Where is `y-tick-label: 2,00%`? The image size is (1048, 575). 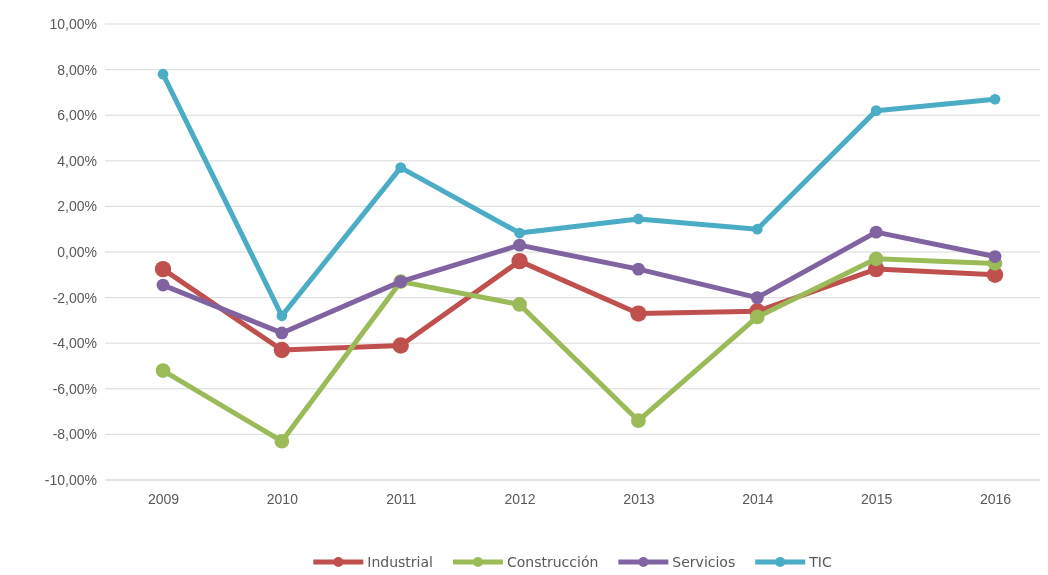 y-tick-label: 2,00% is located at coordinates (77, 206).